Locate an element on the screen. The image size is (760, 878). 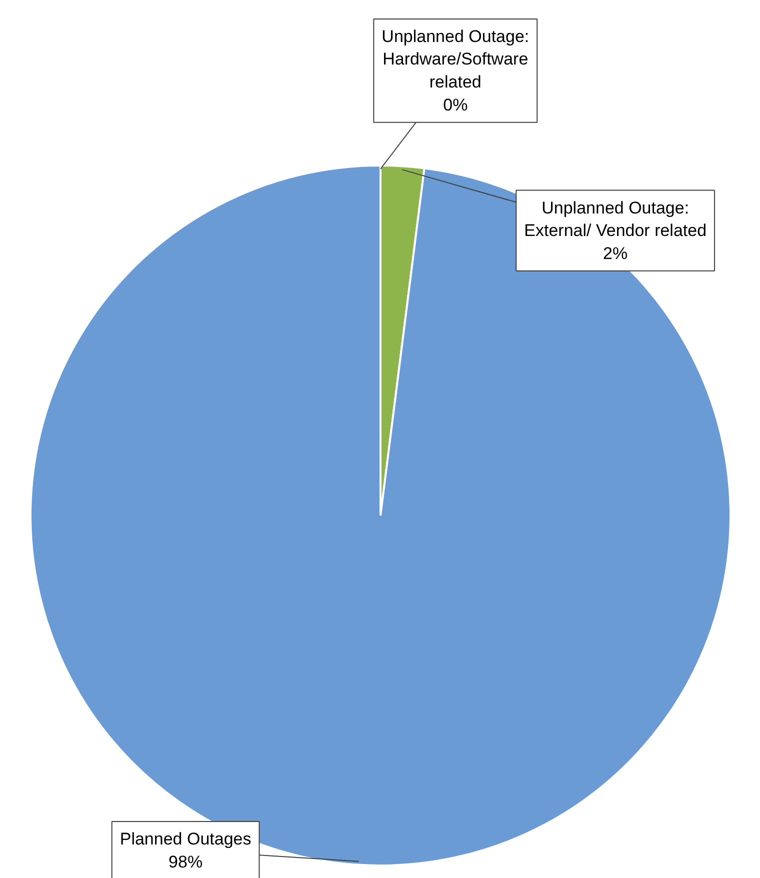
slice-label: Unplanned Outage: External/ Vendor related is located at coordinates (615, 219).